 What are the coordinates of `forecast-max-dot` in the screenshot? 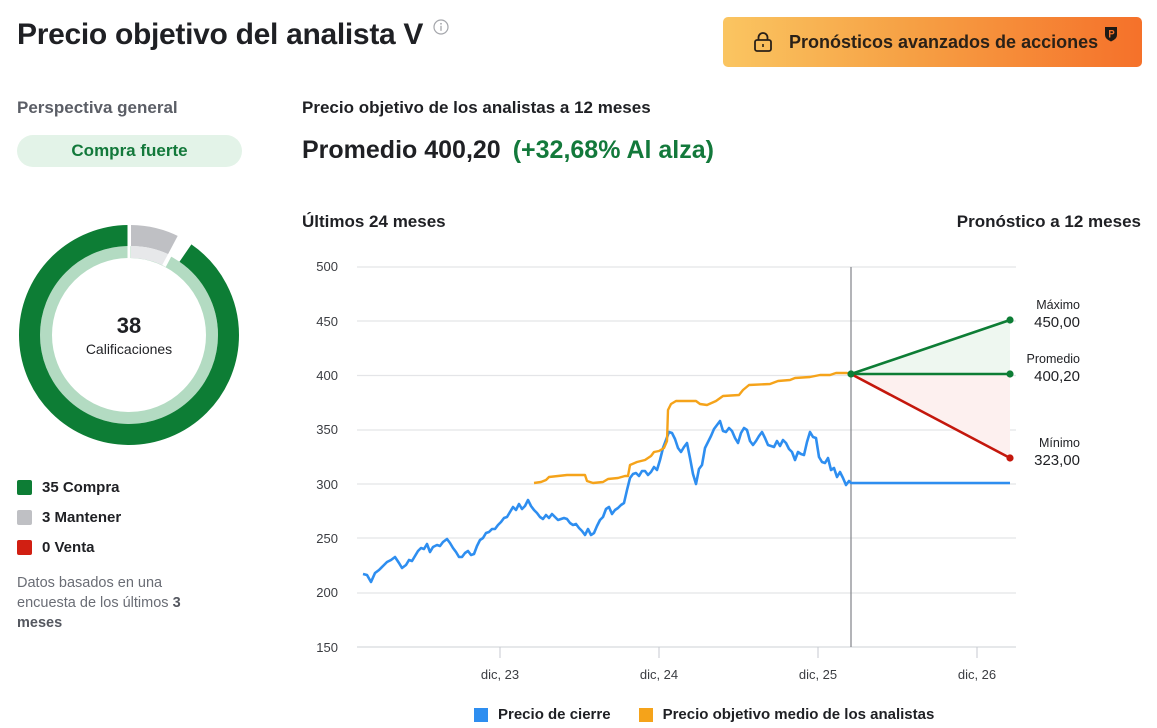 It's located at (1010, 320).